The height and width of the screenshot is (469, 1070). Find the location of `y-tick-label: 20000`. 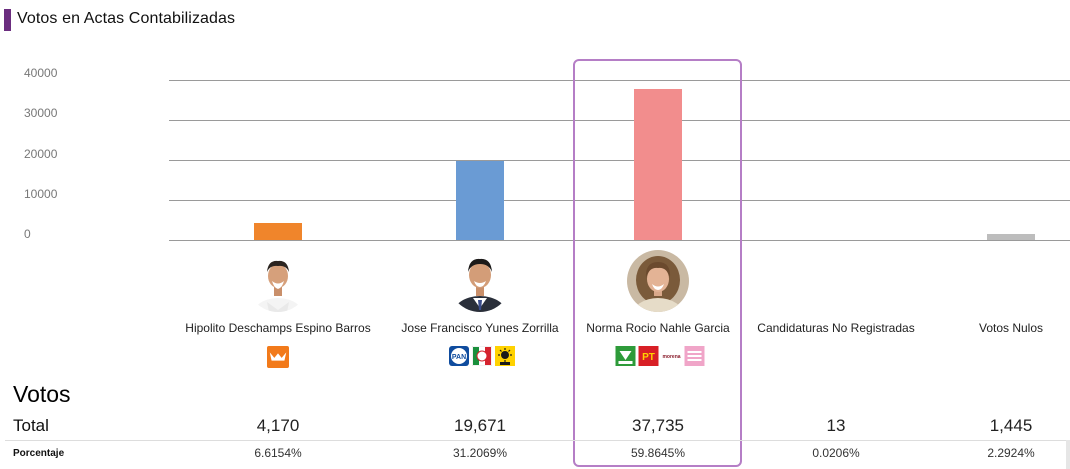

y-tick-label: 20000 is located at coordinates (41, 154).